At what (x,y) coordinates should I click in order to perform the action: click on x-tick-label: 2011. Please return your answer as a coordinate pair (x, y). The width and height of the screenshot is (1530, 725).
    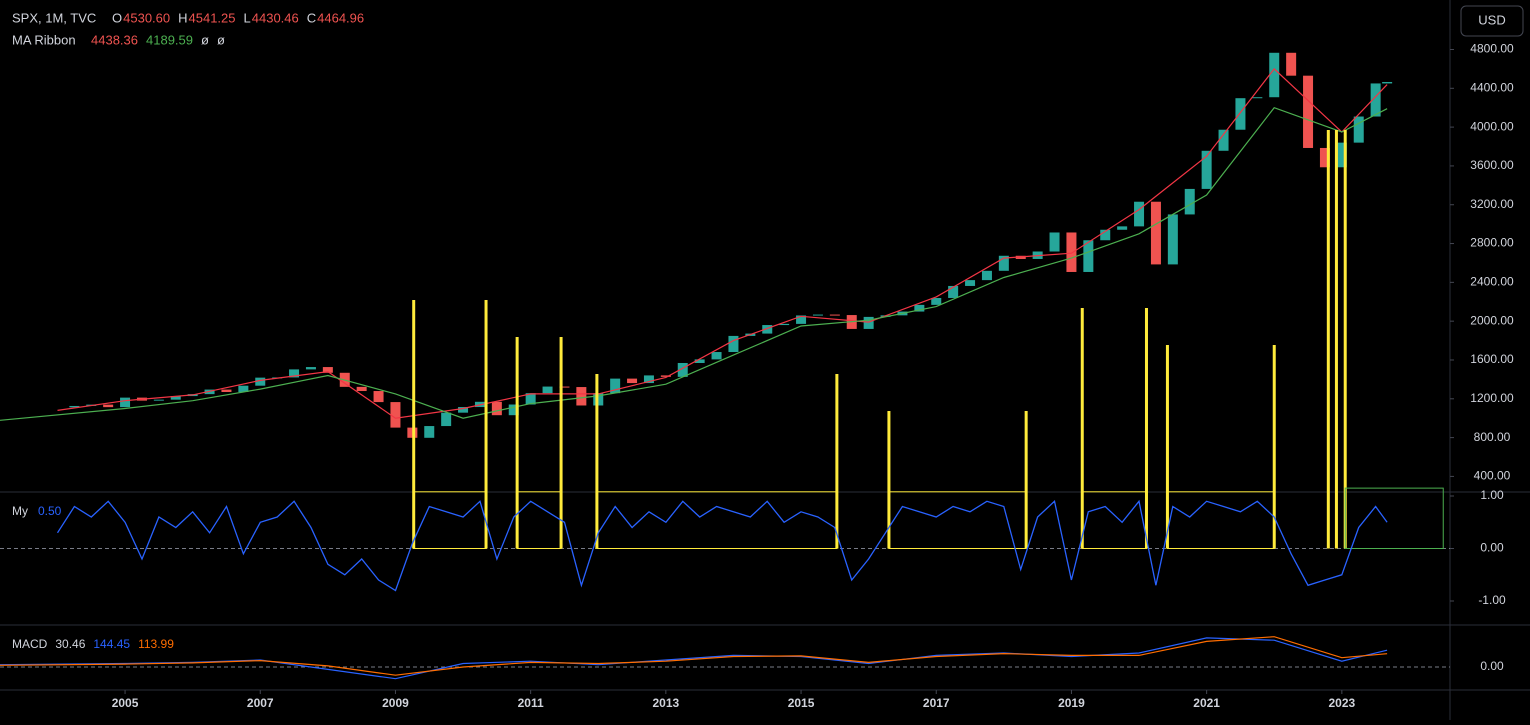
    Looking at the image, I should click on (531, 703).